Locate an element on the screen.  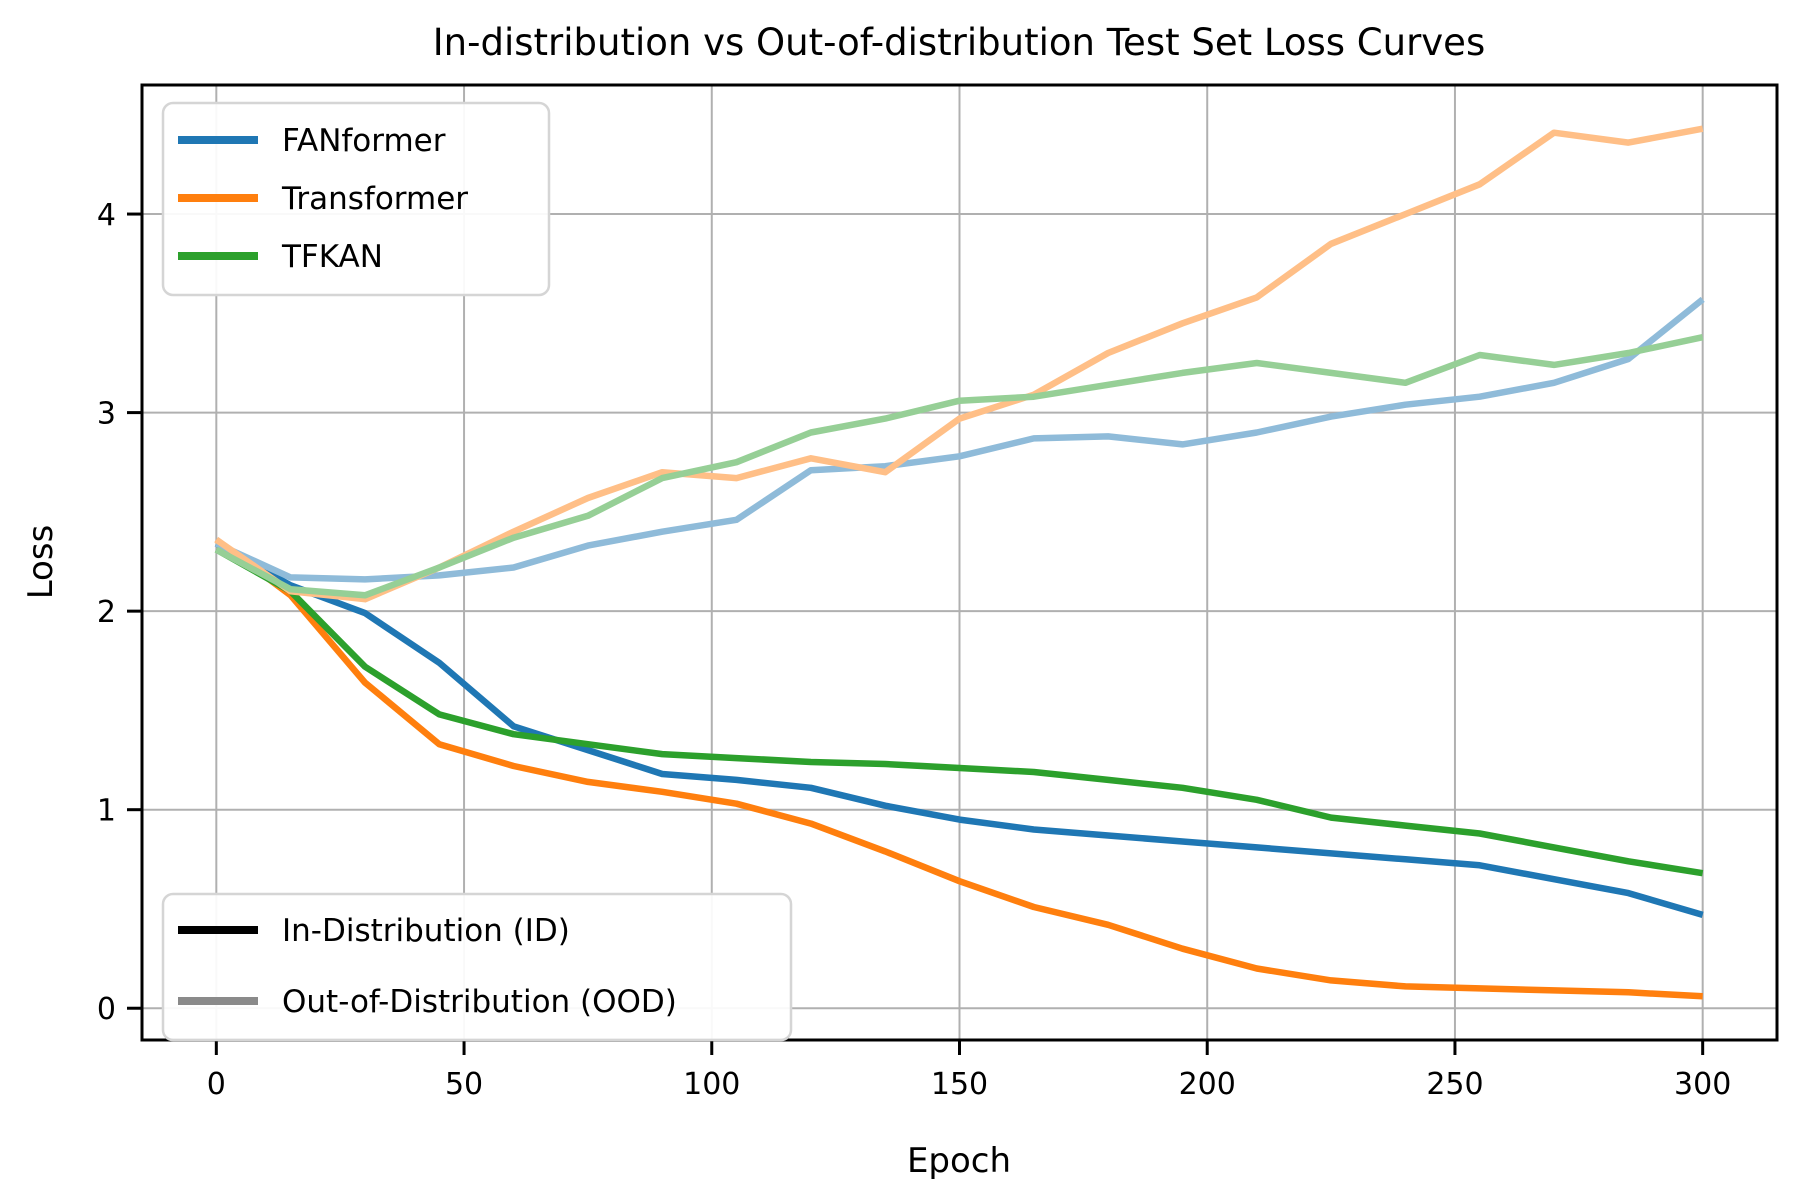
x-axis-label: Epoch is located at coordinates (959, 1161).